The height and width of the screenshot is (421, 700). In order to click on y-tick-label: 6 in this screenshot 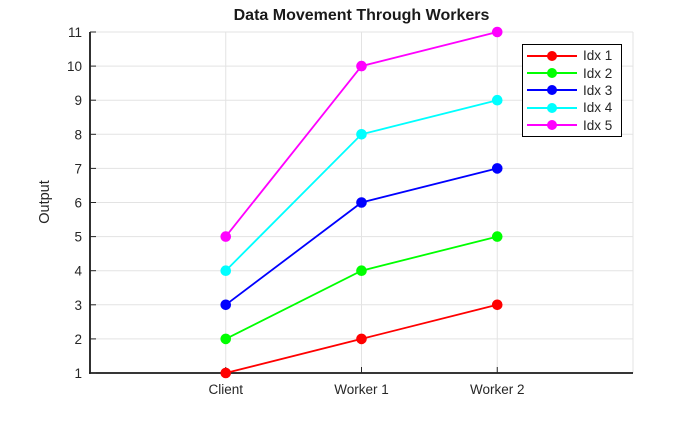, I will do `click(78, 203)`.